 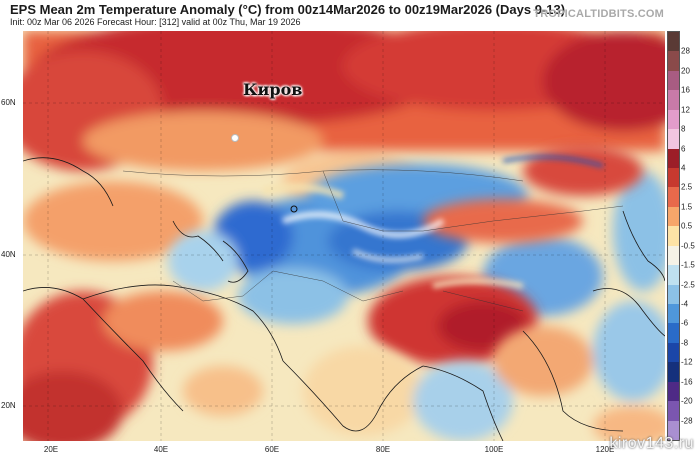 What do you see at coordinates (683, 149) in the screenshot?
I see `colorbar-label: 6` at bounding box center [683, 149].